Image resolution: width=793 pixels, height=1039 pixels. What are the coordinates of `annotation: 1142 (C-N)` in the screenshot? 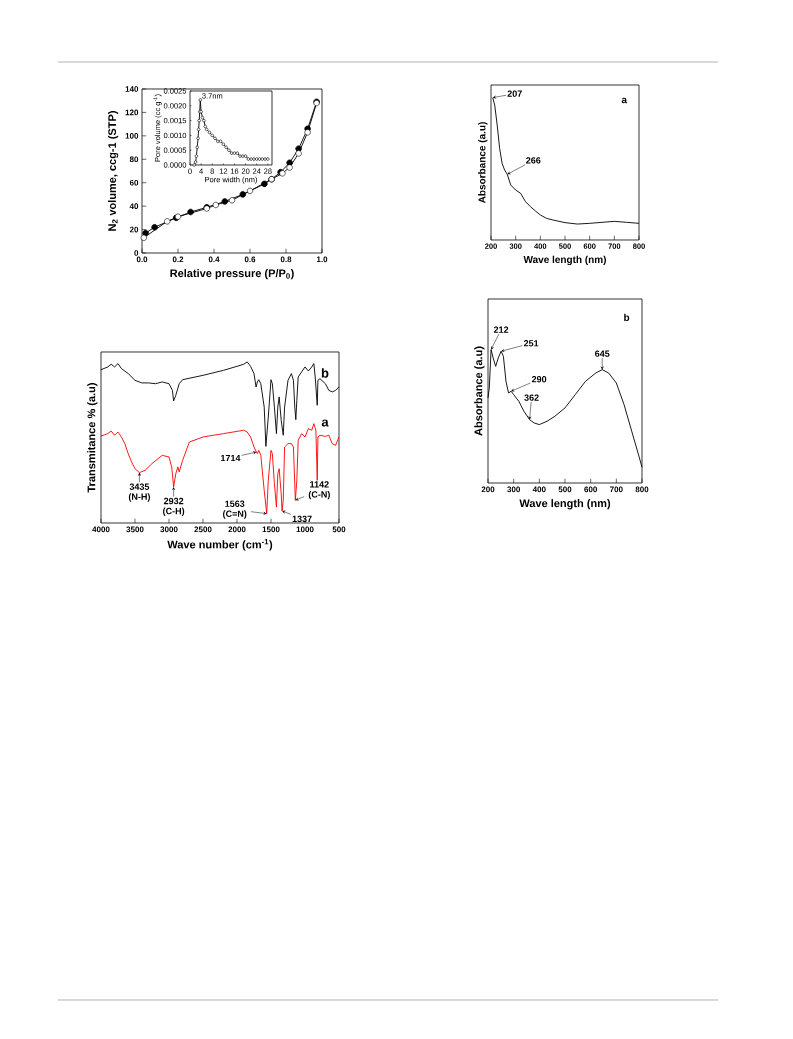 It's located at (319, 490).